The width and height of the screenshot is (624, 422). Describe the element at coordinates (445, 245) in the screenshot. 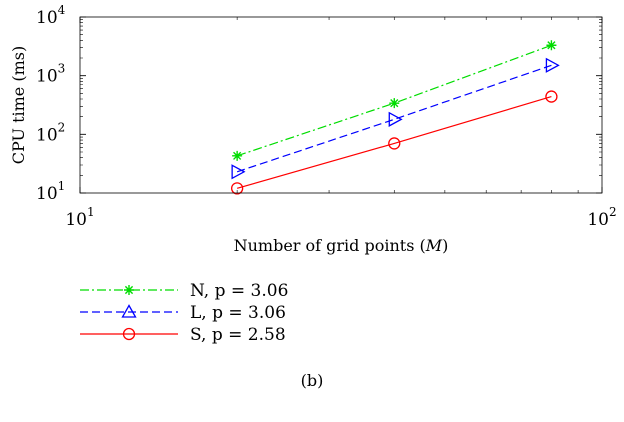

I see `x-axis-label-close: )` at that location.